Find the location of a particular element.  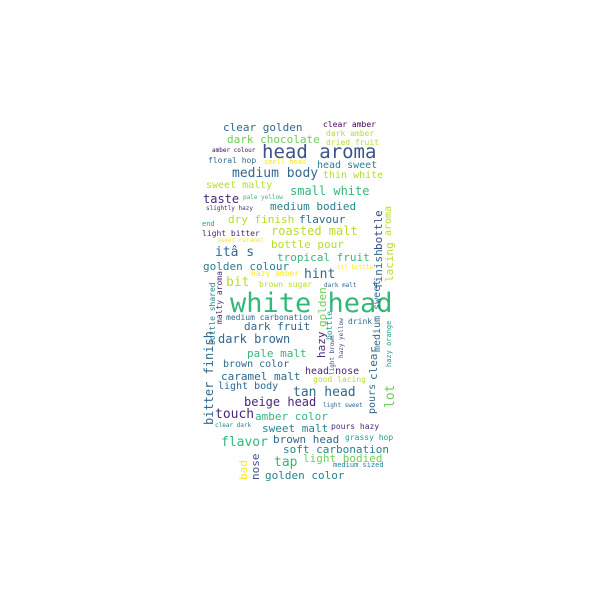

word-white-head: white head is located at coordinates (311, 303).